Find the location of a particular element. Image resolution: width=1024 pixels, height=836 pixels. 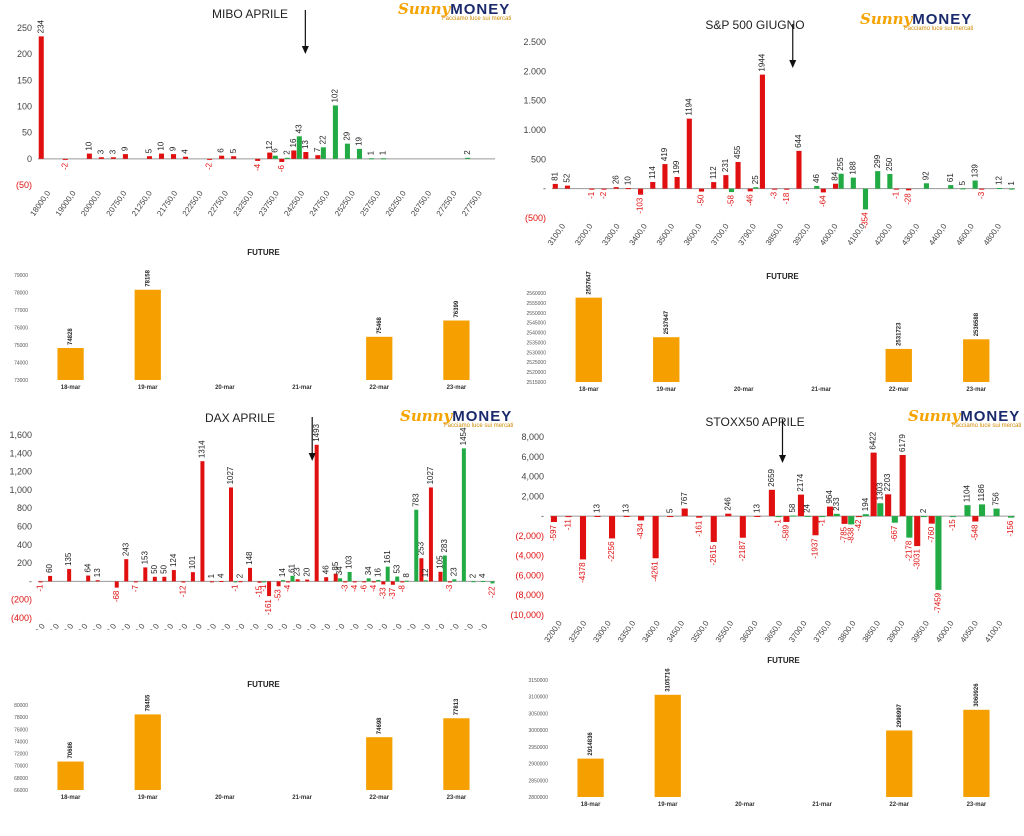

y-tick-label: 2950000 is located at coordinates (539, 748).